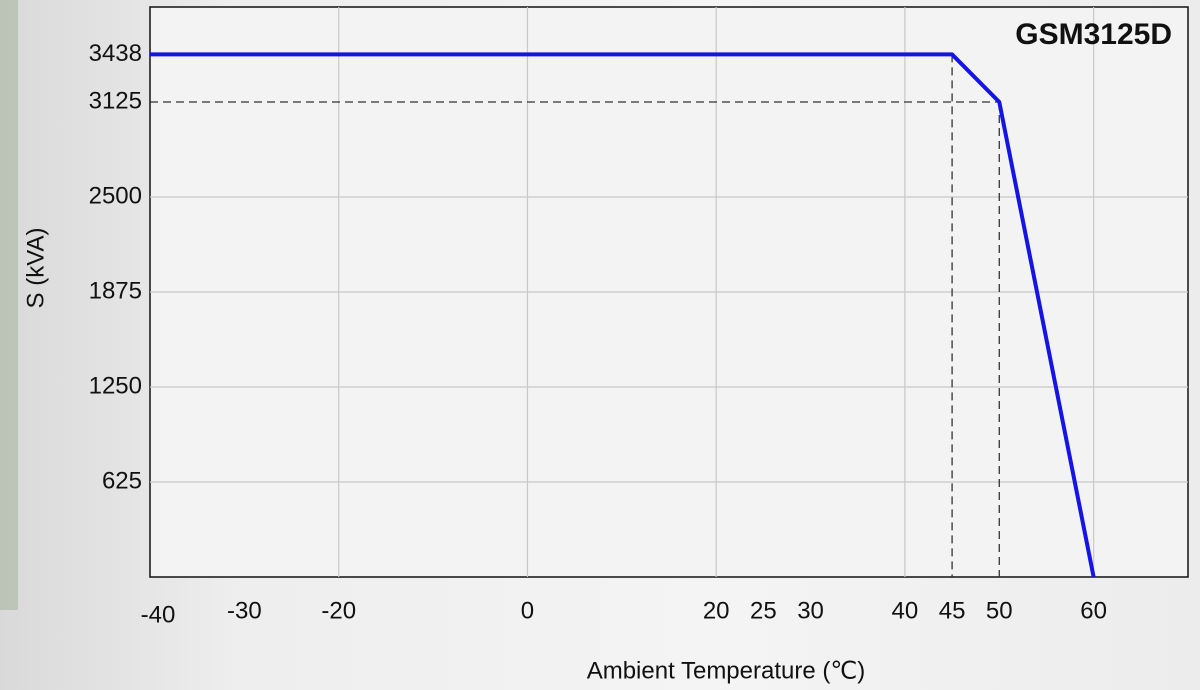 This screenshot has height=690, width=1200. Describe the element at coordinates (338, 610) in the screenshot. I see `x-tick-label: -20` at that location.